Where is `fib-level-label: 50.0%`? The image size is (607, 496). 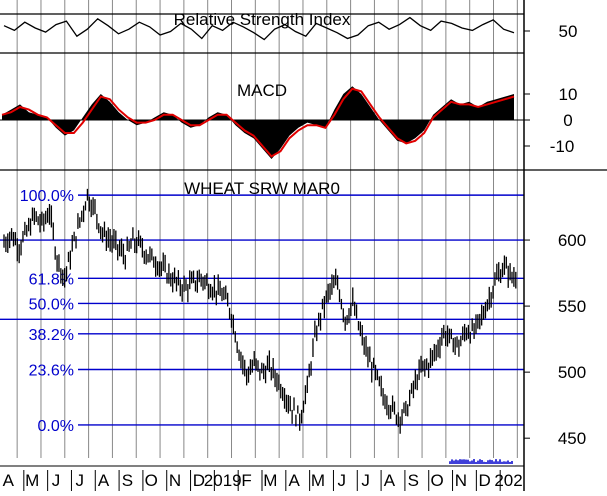 fib-level-label: 50.0% is located at coordinates (51, 304).